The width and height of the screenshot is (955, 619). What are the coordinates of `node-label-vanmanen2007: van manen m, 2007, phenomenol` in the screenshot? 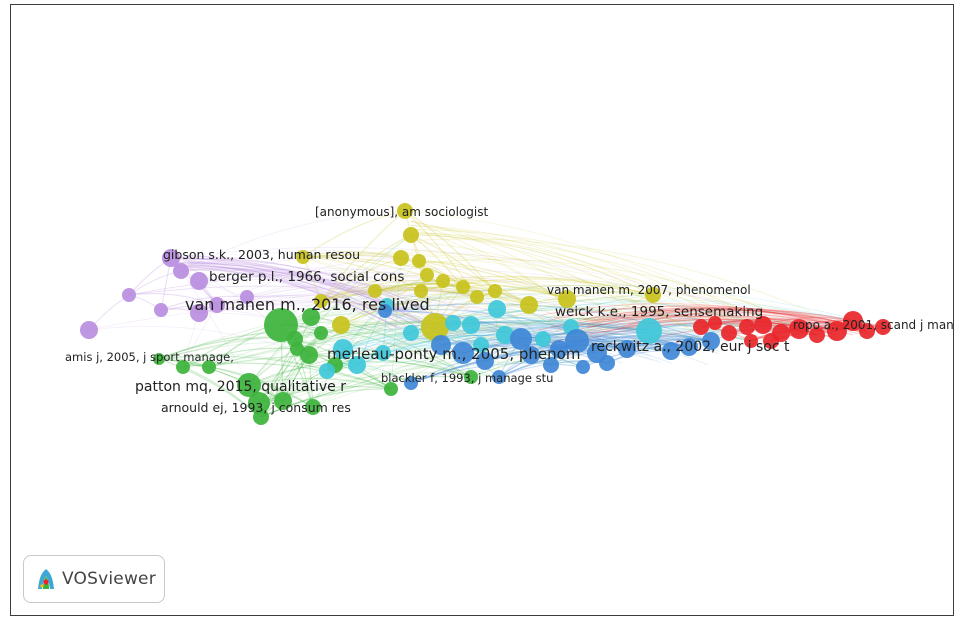 It's located at (649, 290).